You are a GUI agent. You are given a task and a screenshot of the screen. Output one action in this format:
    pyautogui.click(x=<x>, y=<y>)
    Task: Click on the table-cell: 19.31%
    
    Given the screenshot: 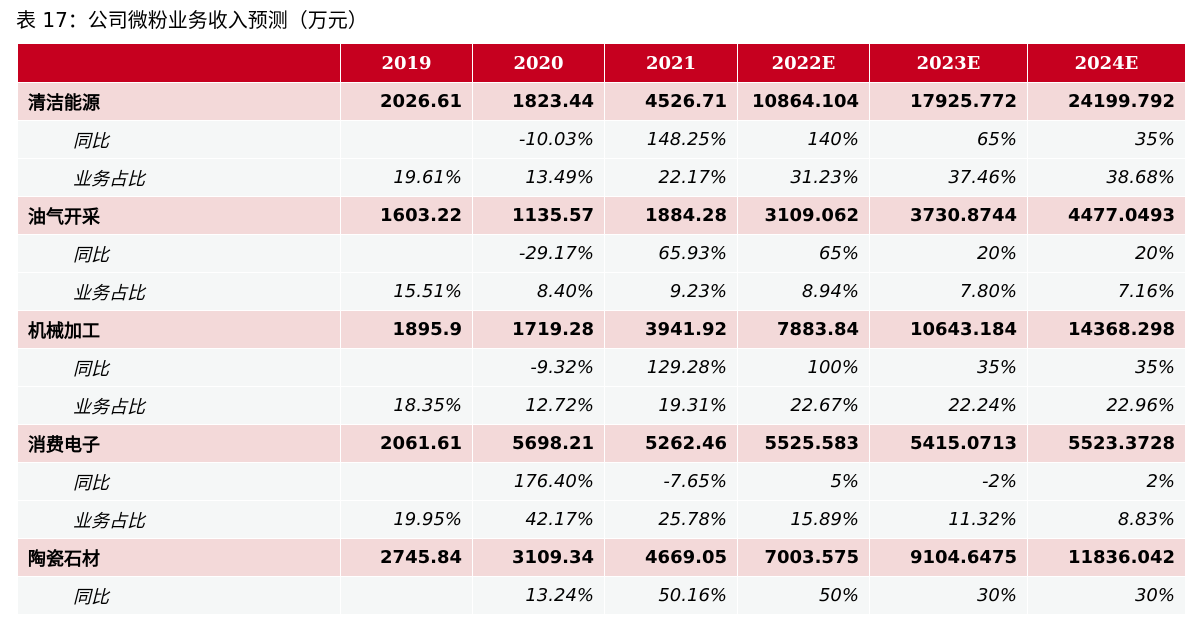 What is the action you would take?
    pyautogui.click(x=671, y=405)
    